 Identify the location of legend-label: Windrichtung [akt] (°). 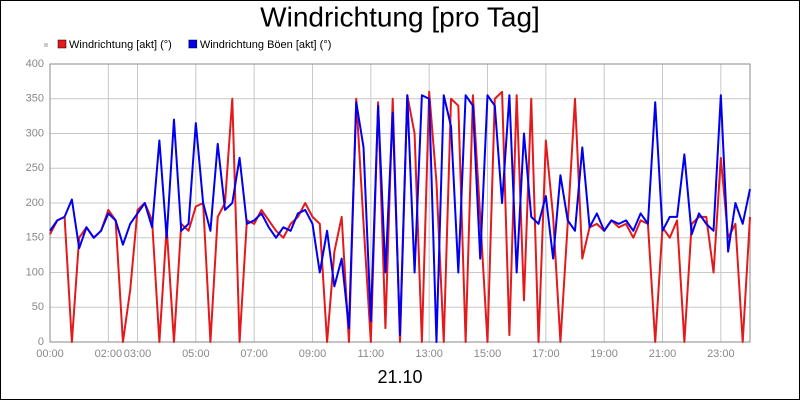
(120, 45).